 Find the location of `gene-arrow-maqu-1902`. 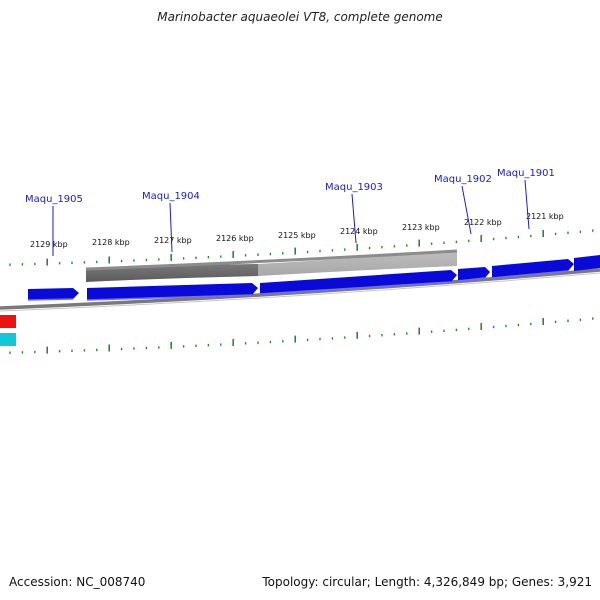

gene-arrow-maqu-1902 is located at coordinates (474, 274).